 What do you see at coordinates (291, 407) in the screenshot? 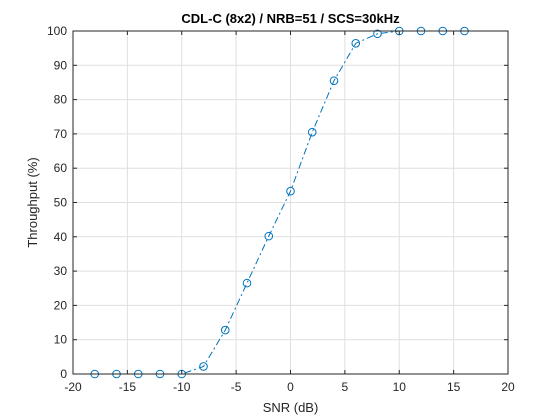
I see `x-axis-label: SNR (dB)` at bounding box center [291, 407].